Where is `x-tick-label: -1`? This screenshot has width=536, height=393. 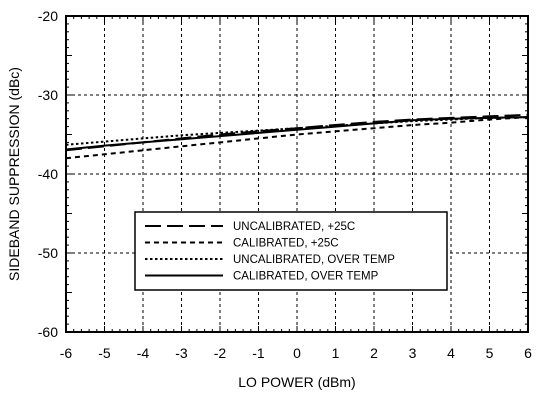
x-tick-label: -1 is located at coordinates (258, 353).